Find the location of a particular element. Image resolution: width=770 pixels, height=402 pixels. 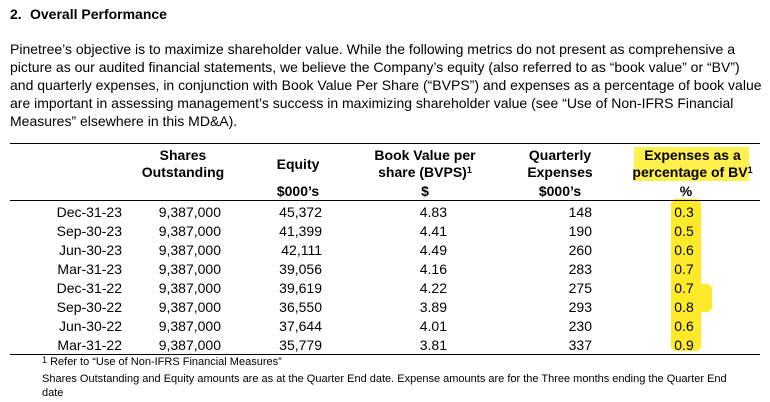

cell-expenses: 337 is located at coordinates (580, 345).